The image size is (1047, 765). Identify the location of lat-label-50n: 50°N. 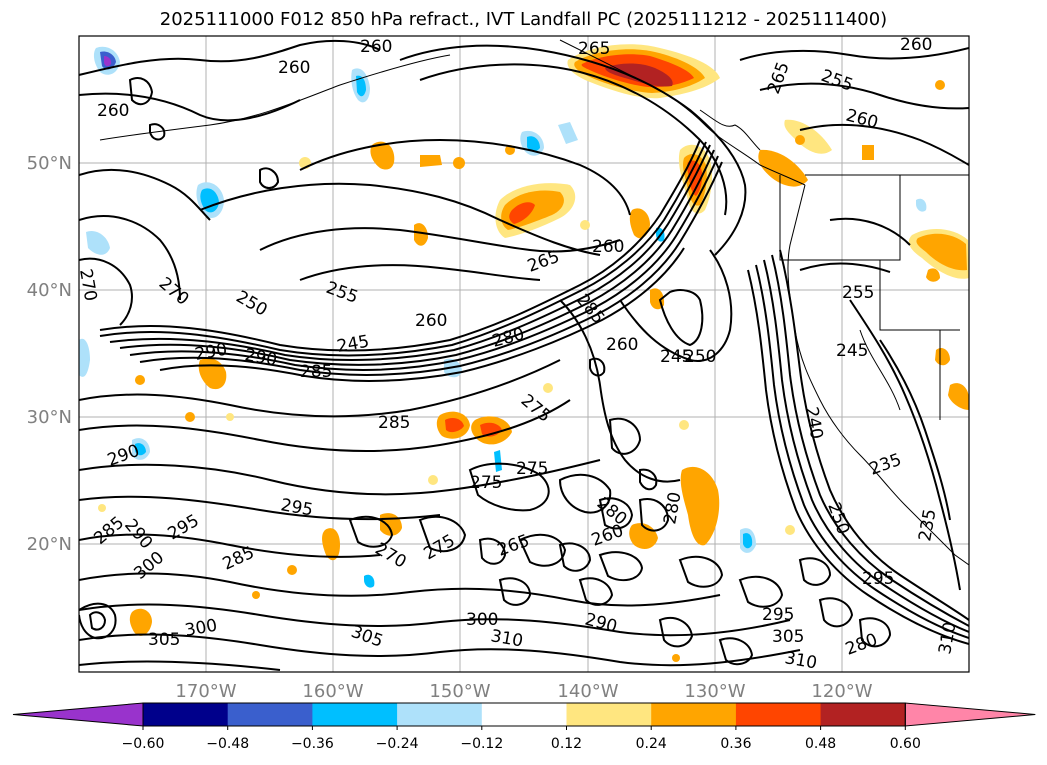
(49, 163).